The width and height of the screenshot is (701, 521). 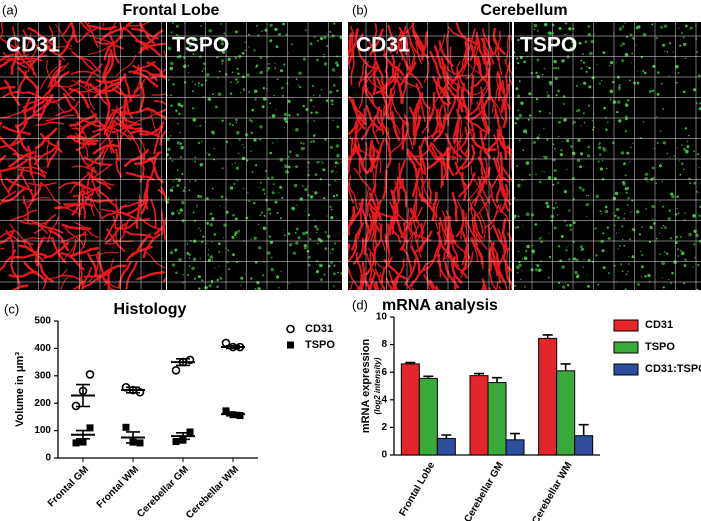 I want to click on y-axis-label: mRNA expression, so click(x=366, y=386).